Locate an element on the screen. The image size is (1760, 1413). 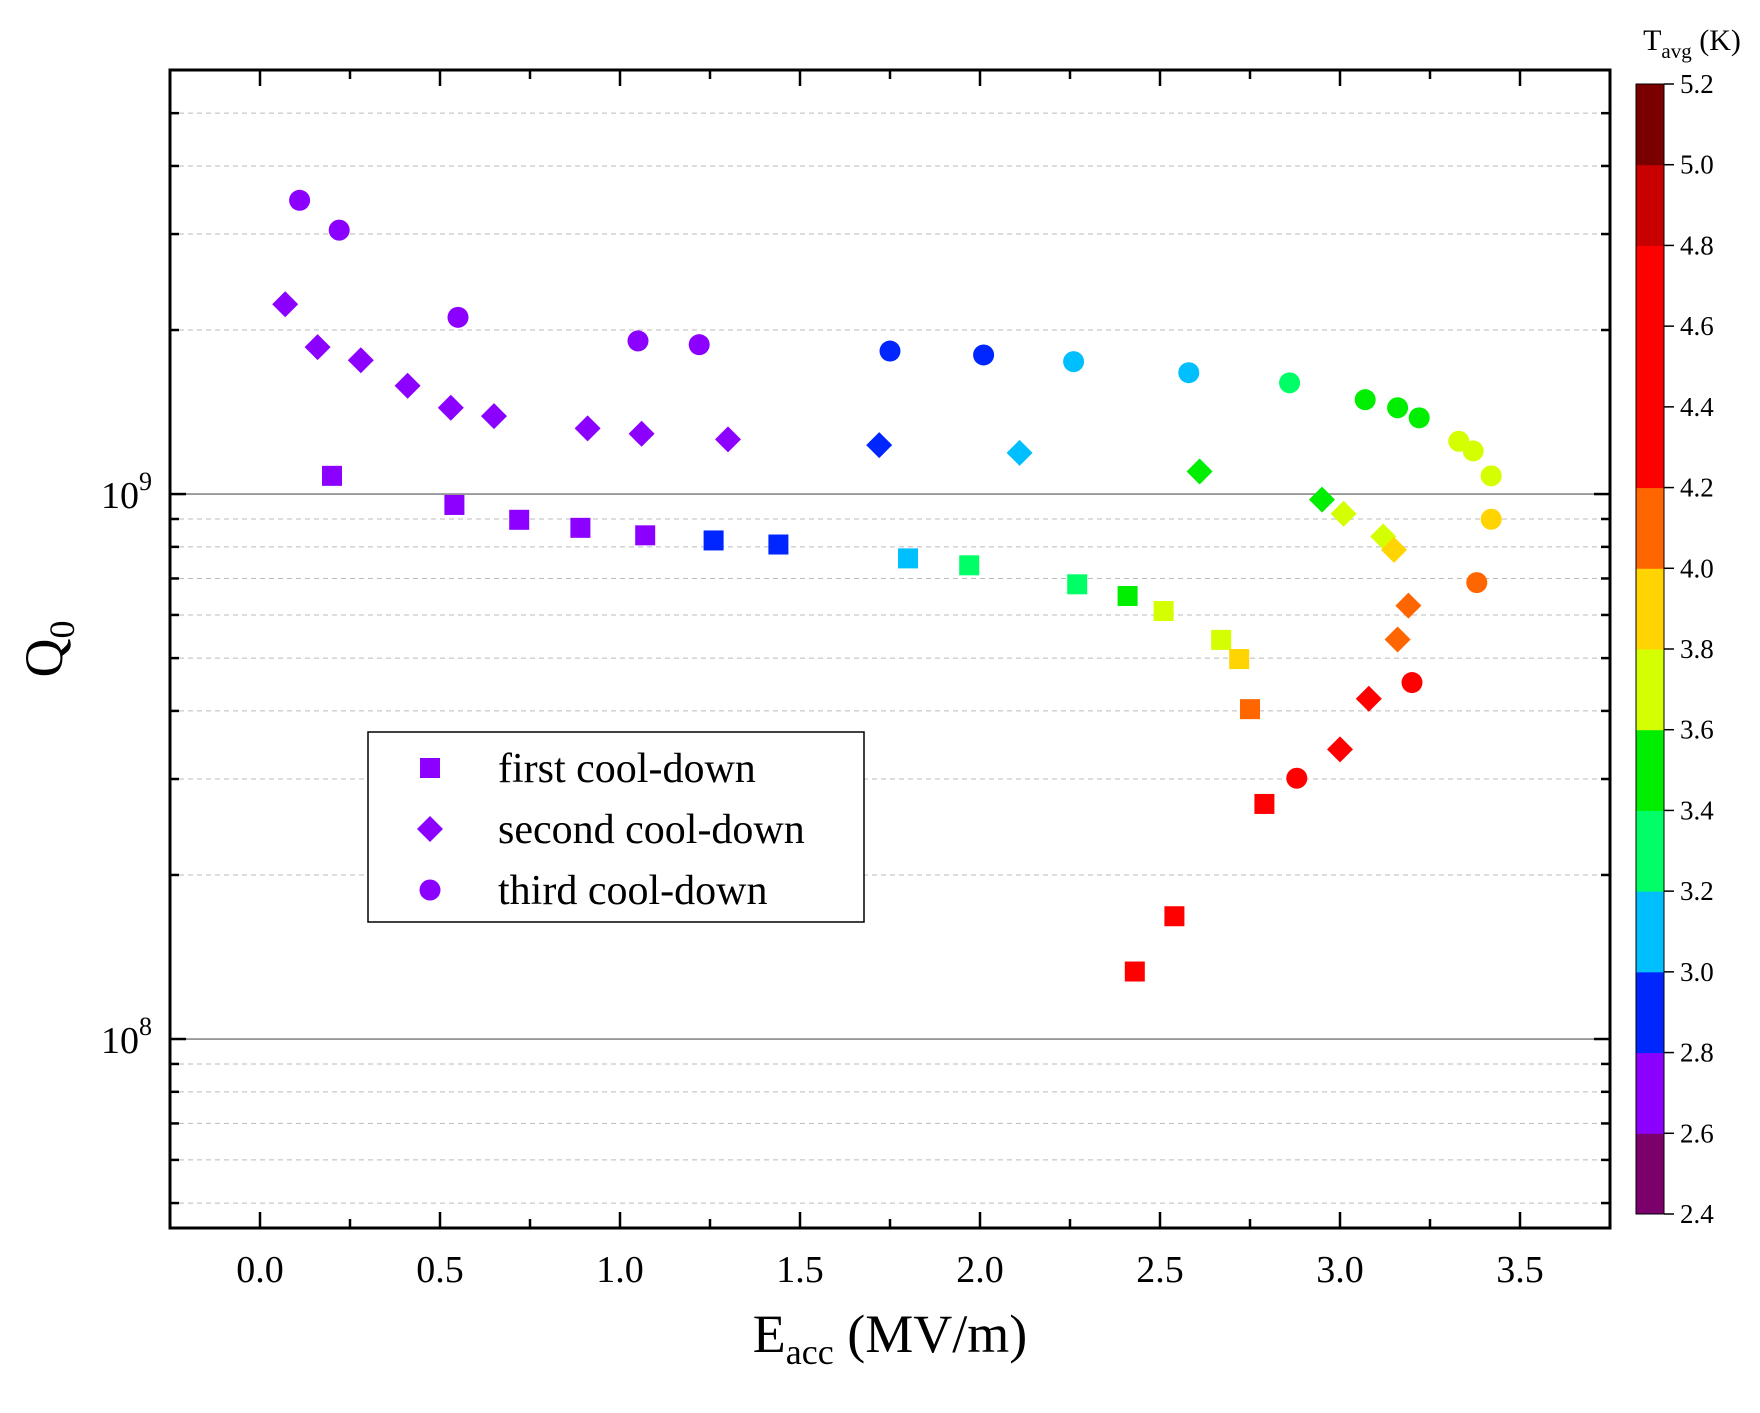
colorbar-tick-label: 4.0 is located at coordinates (1697, 568).